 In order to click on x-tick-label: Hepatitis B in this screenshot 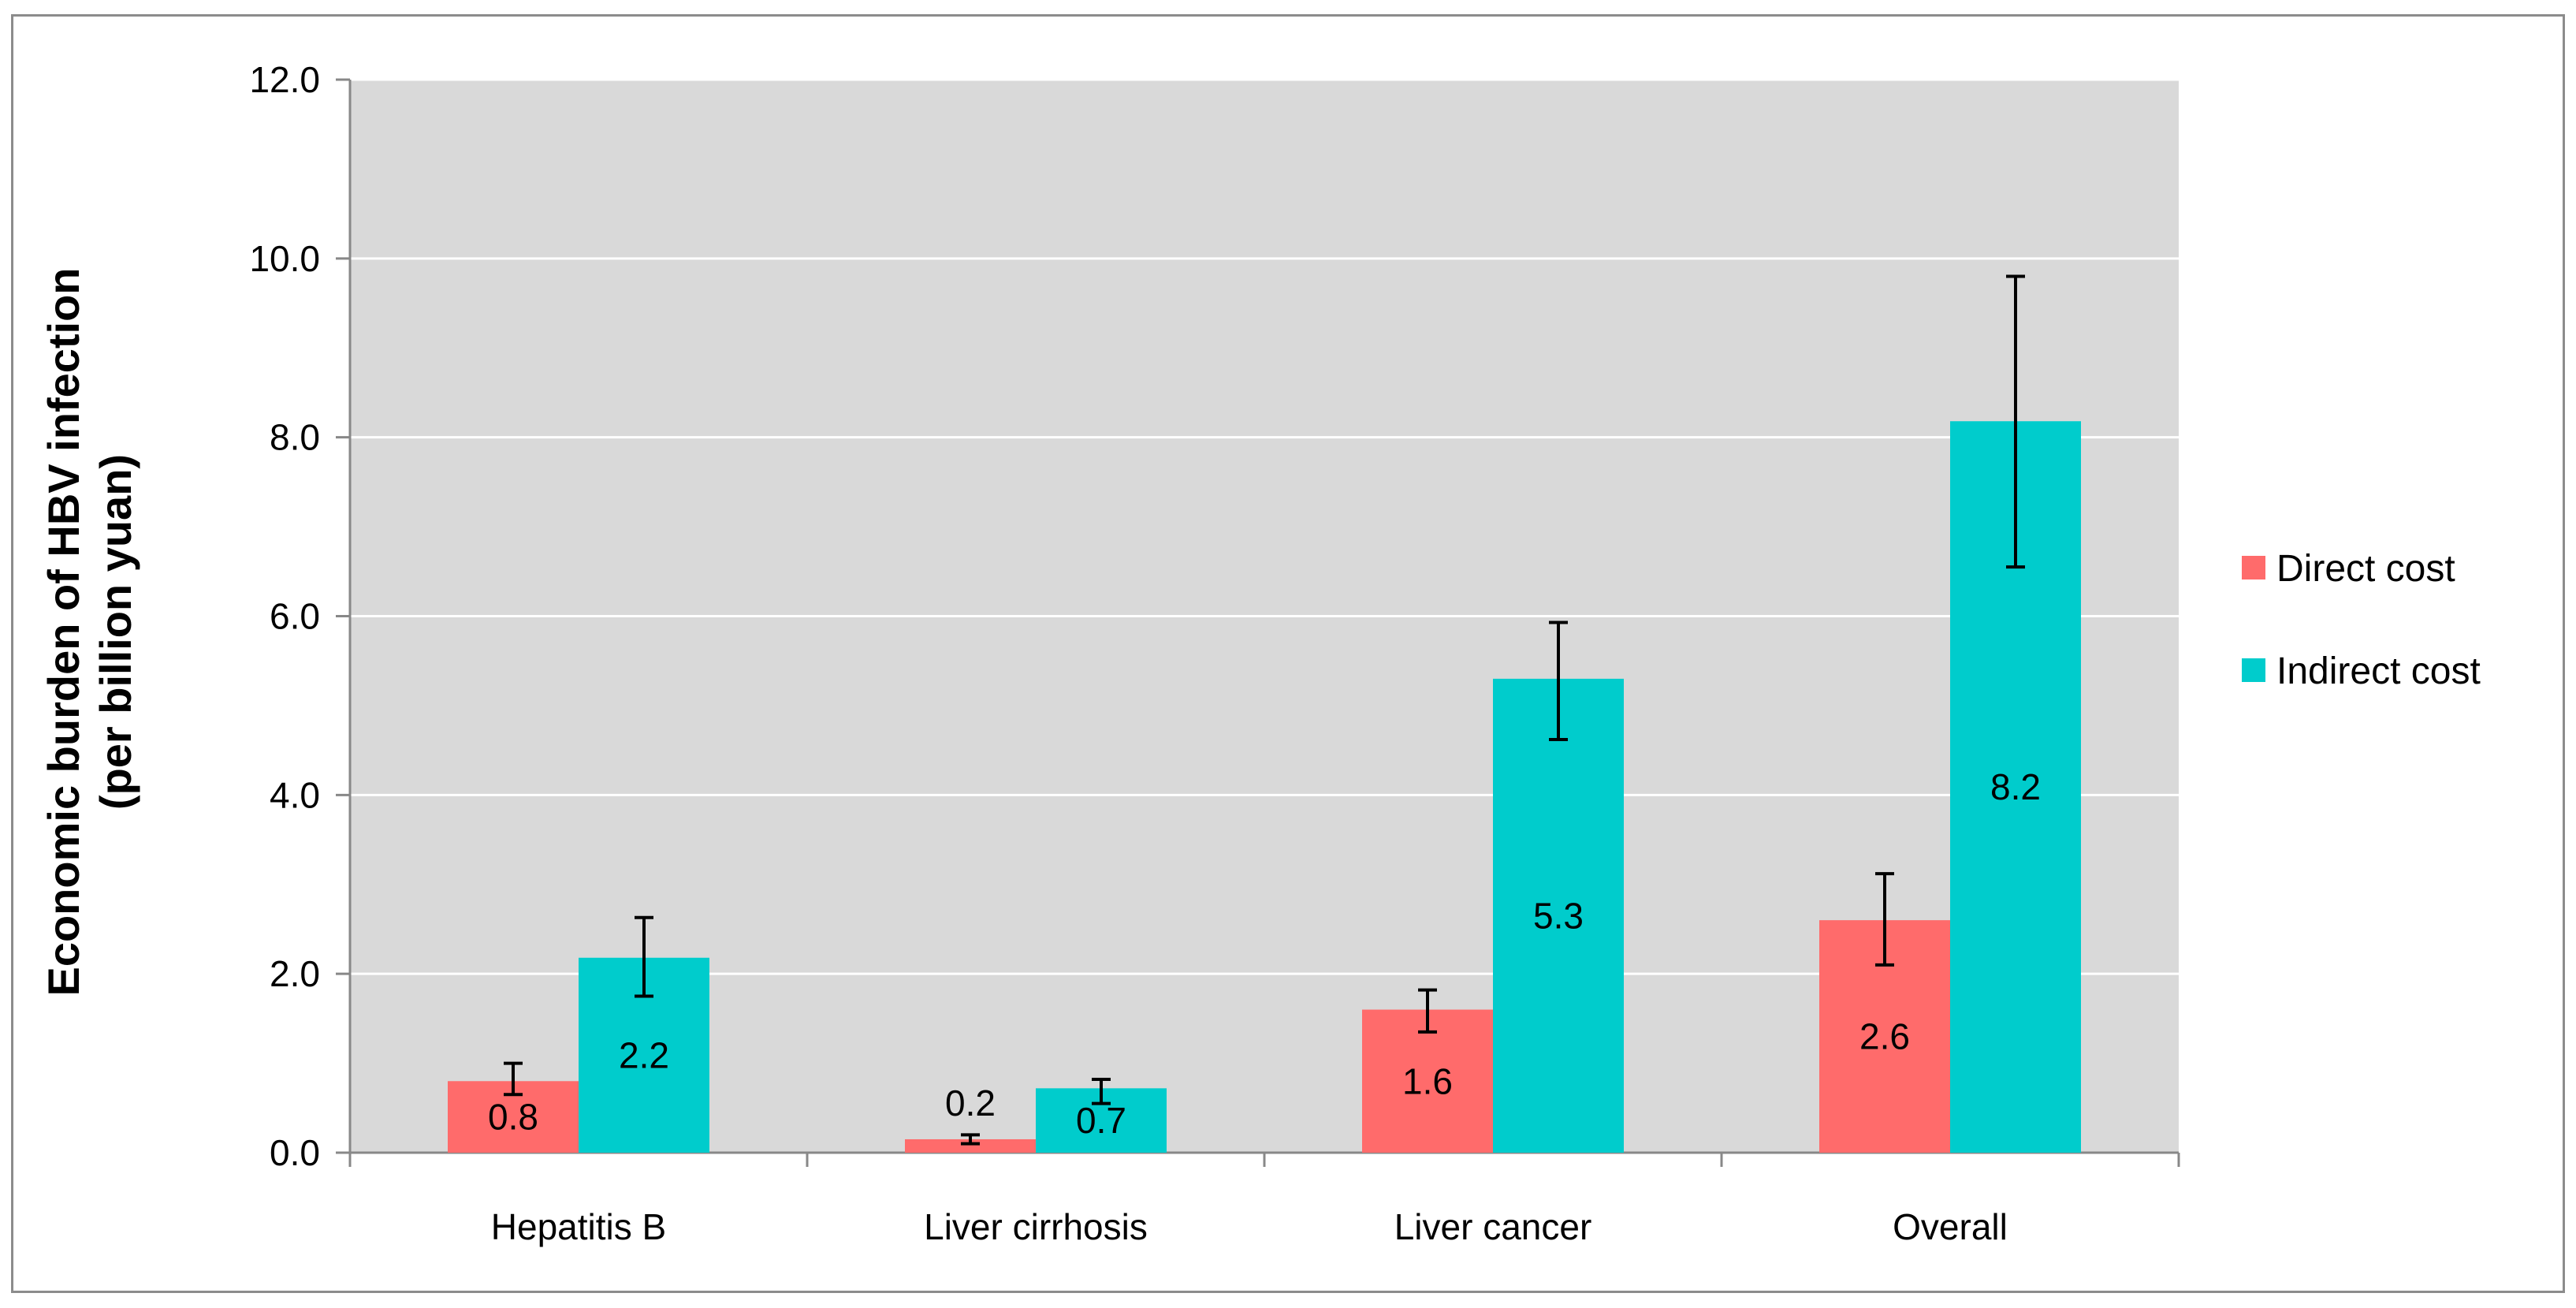, I will do `click(578, 1226)`.